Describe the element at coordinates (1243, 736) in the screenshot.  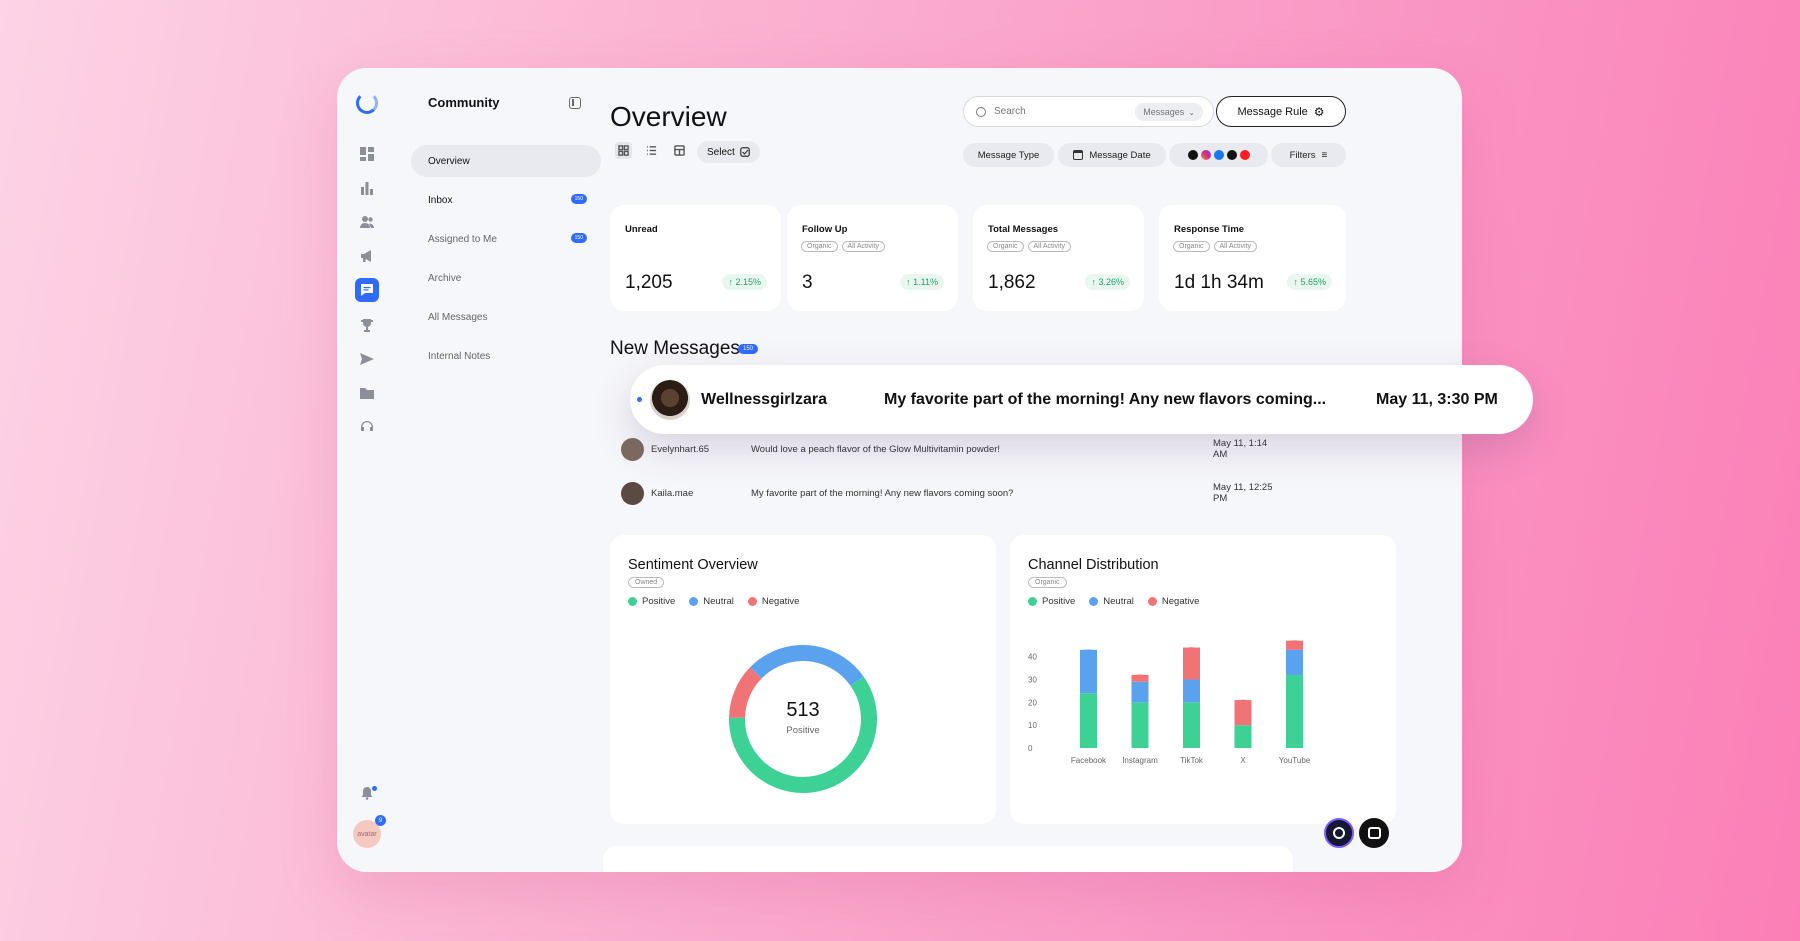
I see `bar-x-positive` at that location.